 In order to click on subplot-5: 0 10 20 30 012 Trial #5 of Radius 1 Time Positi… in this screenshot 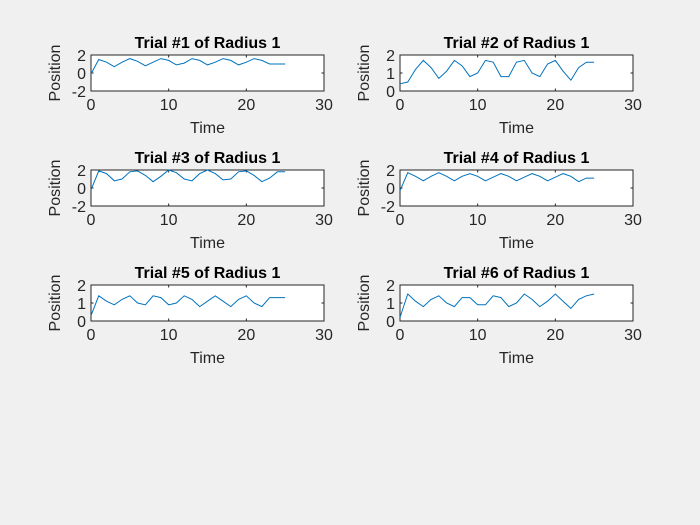, I will do `click(190, 316)`.